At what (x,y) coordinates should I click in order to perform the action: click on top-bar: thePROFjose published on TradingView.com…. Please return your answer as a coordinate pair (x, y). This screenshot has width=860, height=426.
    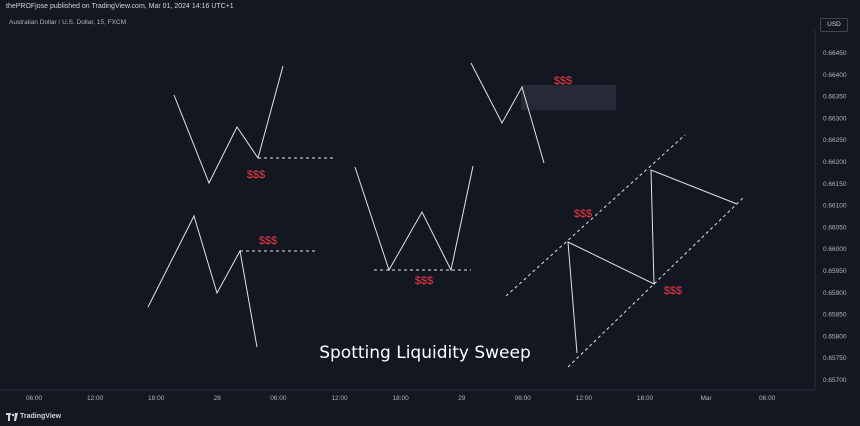
    Looking at the image, I should click on (430, 8).